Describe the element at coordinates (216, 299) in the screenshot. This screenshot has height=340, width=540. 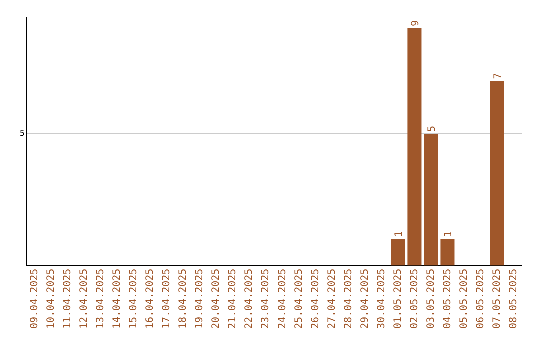
I see `x-tick-label: 20.04.2025` at that location.